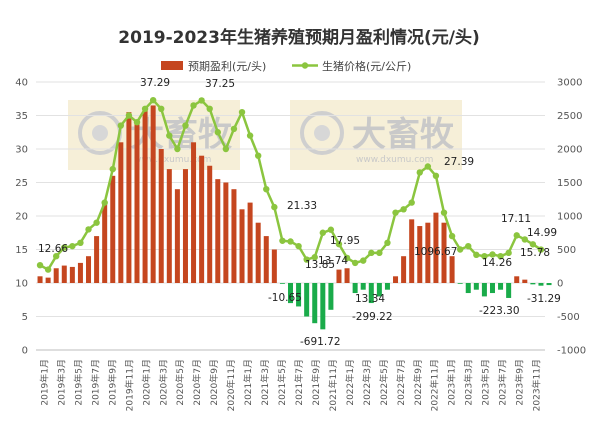 The width and height of the screenshot is (599, 426). Describe the element at coordinates (163, 382) in the screenshot. I see `x-tick-label: 2020年3月` at that location.